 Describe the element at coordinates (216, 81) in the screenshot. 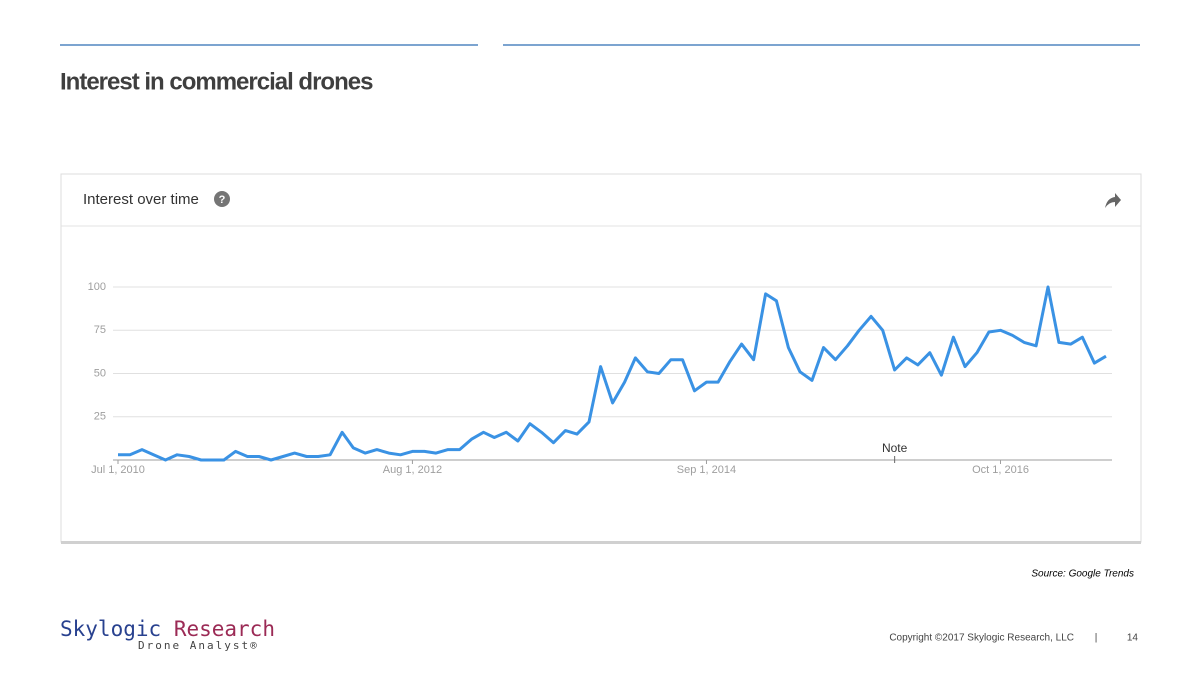

I see `slide-title: Interest in commercial drones` at that location.